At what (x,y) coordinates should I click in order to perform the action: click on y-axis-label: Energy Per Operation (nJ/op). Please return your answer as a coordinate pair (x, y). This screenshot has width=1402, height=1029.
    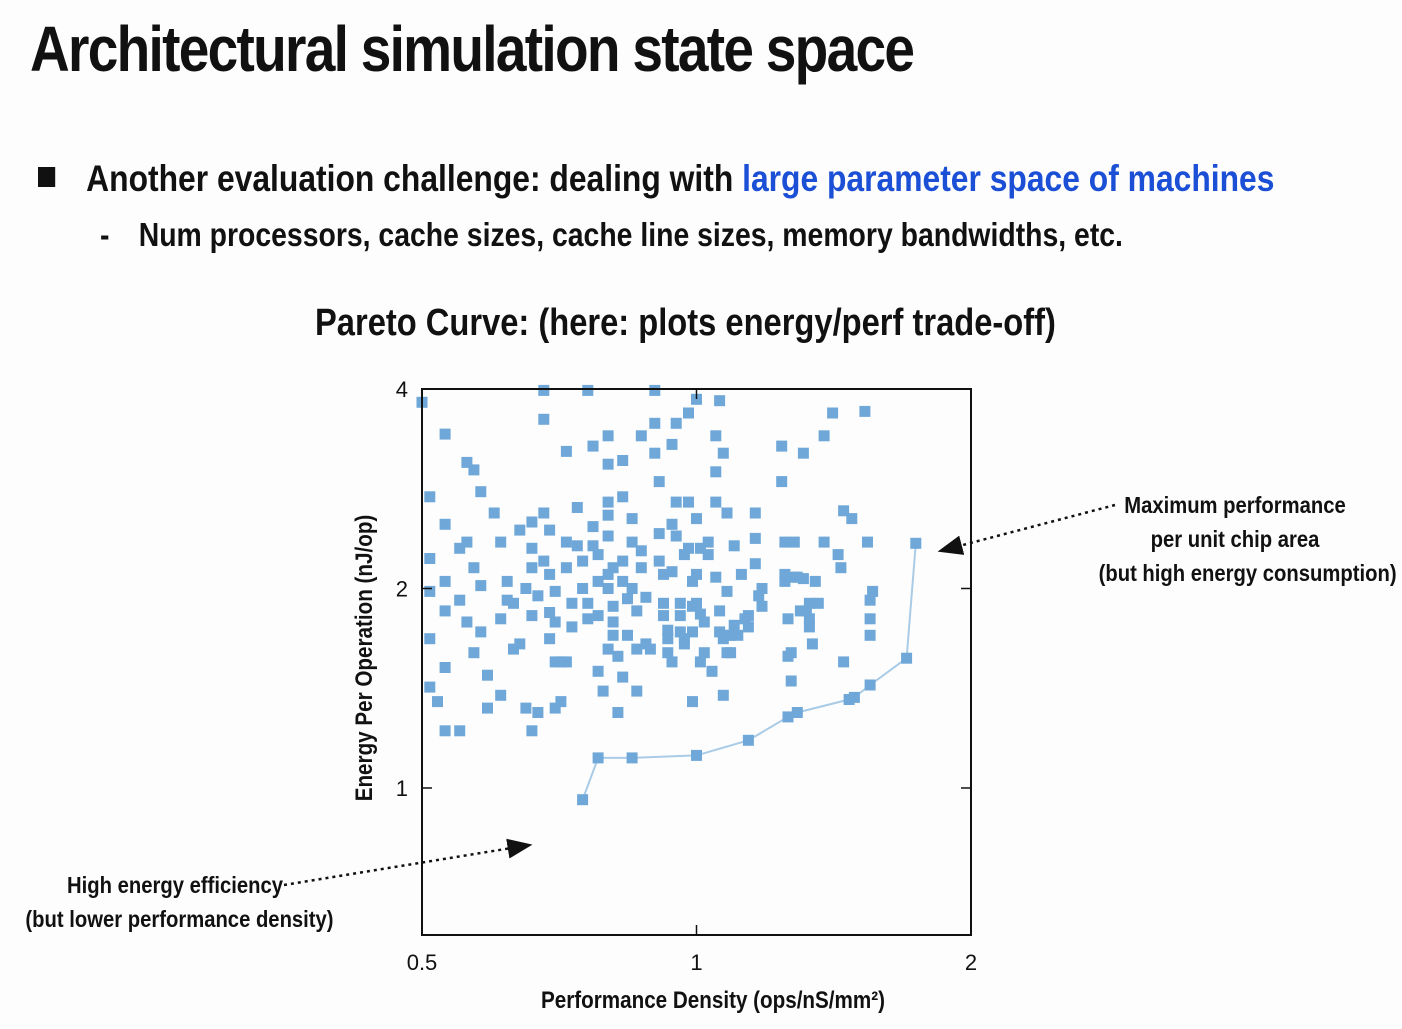
    Looking at the image, I should click on (364, 658).